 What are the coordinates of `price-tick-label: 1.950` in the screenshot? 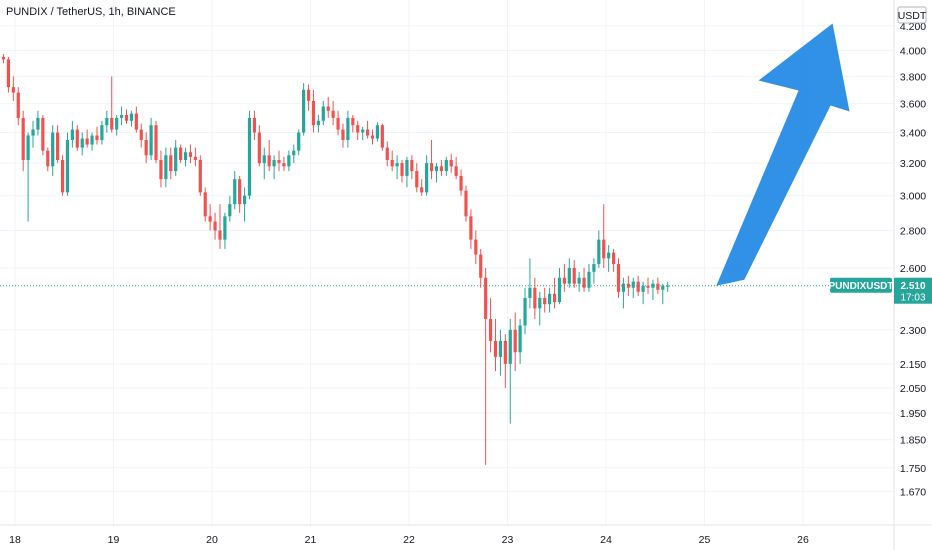 It's located at (913, 414).